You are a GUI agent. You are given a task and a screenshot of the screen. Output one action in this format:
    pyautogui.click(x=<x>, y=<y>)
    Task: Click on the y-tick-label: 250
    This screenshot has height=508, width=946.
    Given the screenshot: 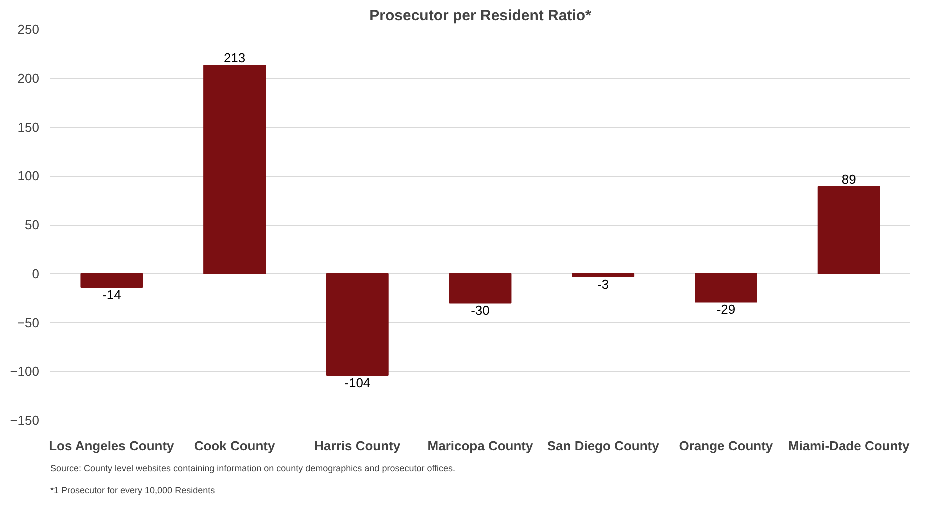 What is the action you would take?
    pyautogui.click(x=29, y=29)
    